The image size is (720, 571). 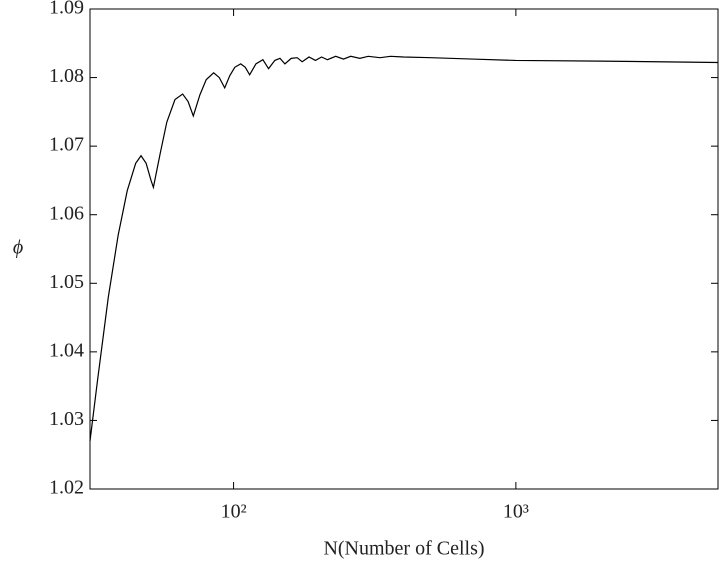 I want to click on y-tick-label: 1.02, so click(x=66, y=488).